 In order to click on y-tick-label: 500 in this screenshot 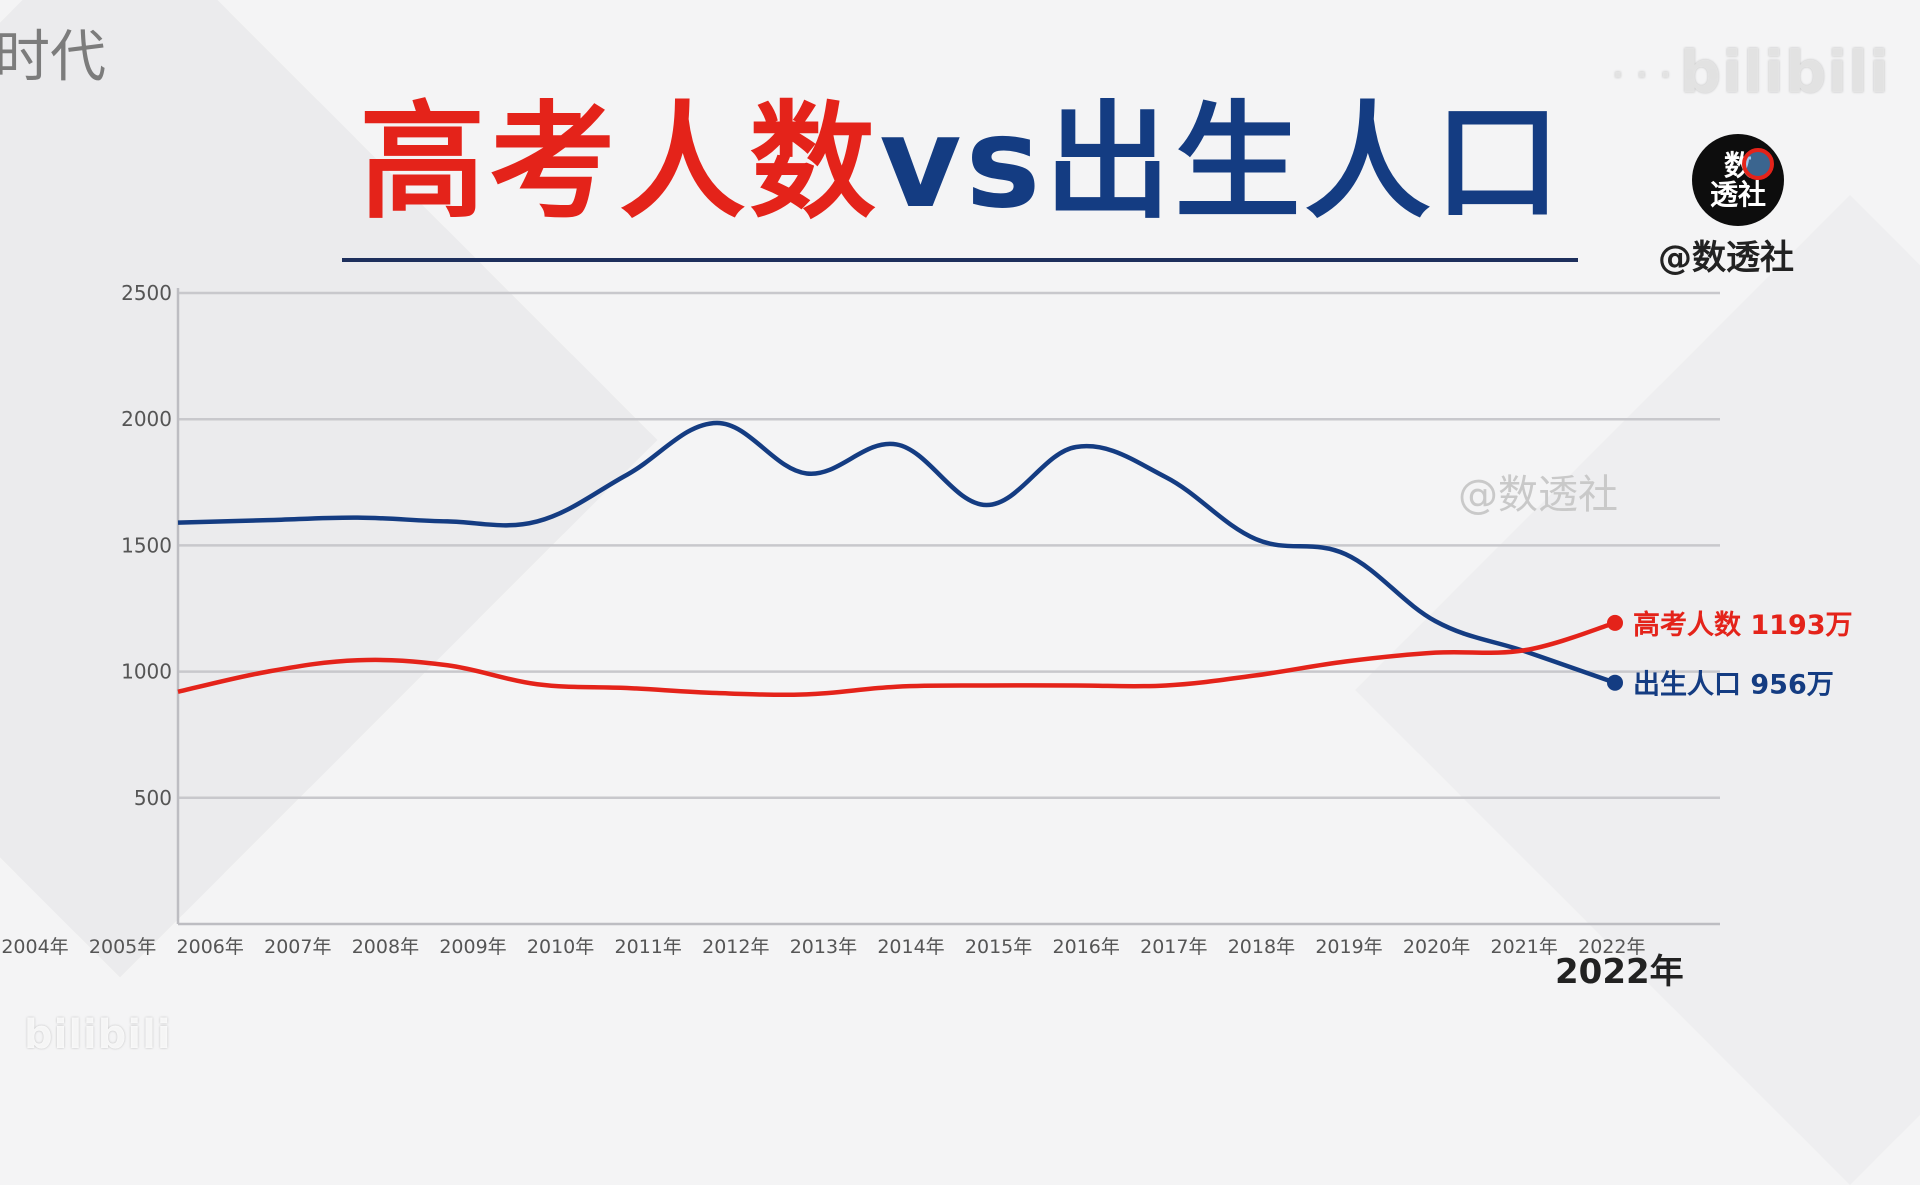, I will do `click(153, 798)`.